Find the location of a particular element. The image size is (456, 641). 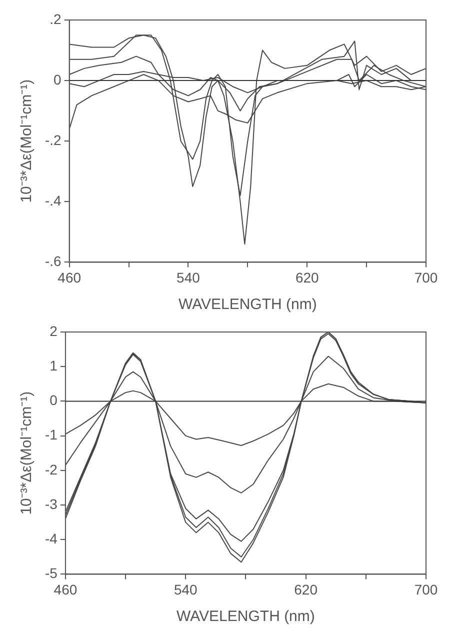

y-tick-label: 1 is located at coordinates (54, 365).